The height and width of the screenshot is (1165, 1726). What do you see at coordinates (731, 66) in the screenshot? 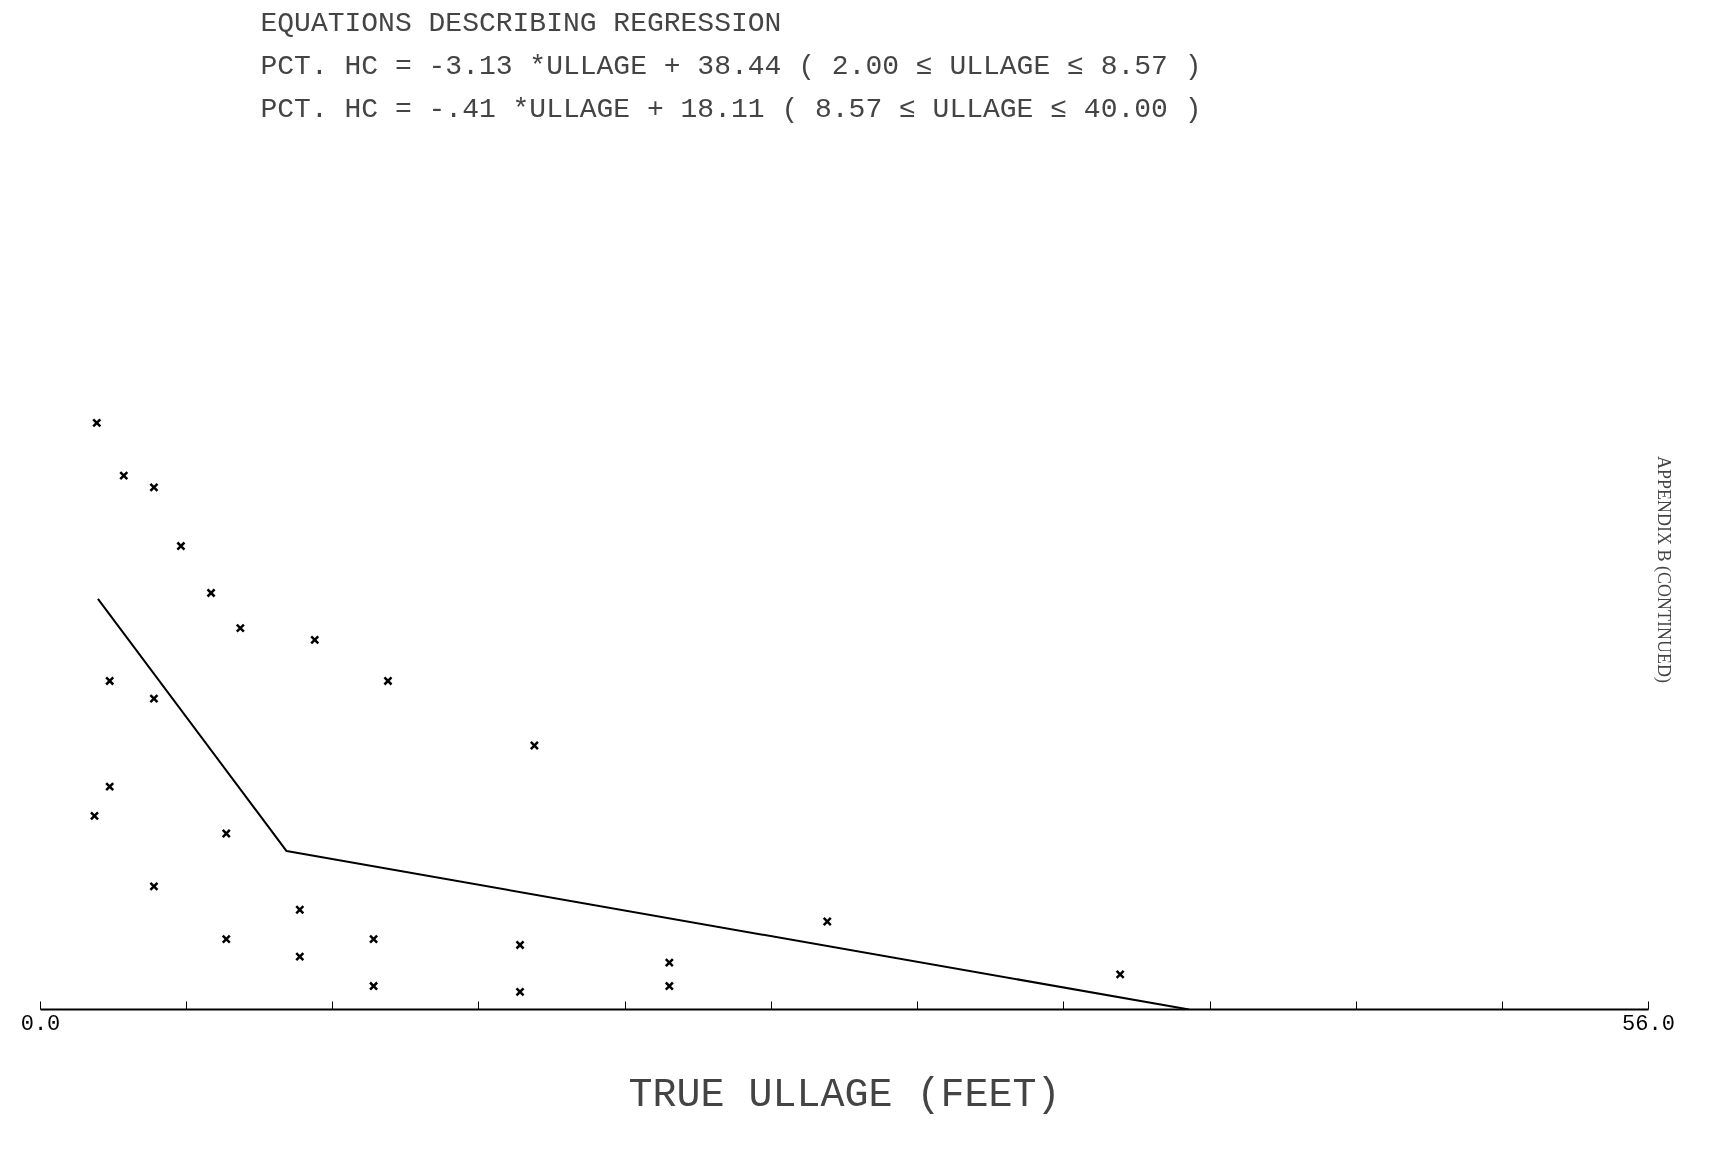
I see `text: PCT. HC = -3.13 *ULLAGE + 38.44 ( 2.00 ≤ ULLAGE ≤ 8.57 )` at bounding box center [731, 66].